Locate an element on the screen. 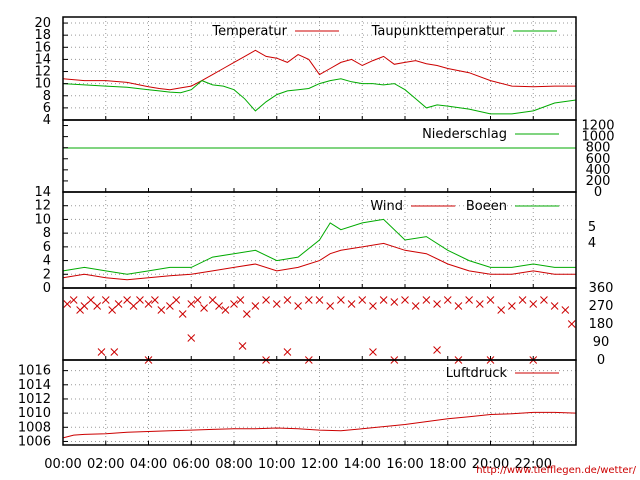 The width and height of the screenshot is (640, 480). x-tick-label: 06:00 is located at coordinates (191, 464).